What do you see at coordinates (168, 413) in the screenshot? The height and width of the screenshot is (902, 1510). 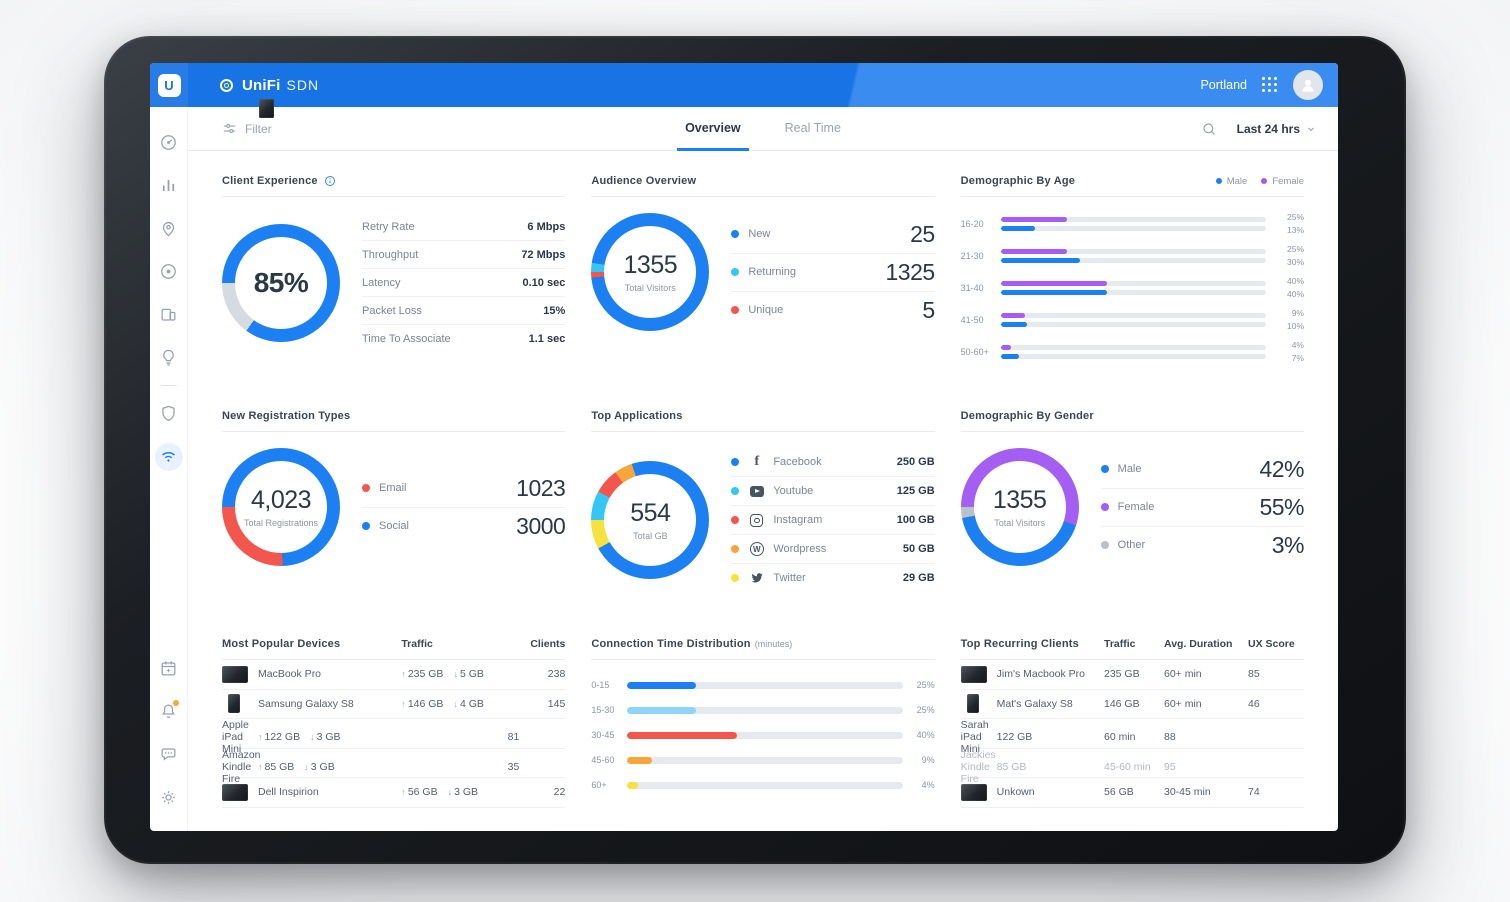 I see `sidebar-item-security` at bounding box center [168, 413].